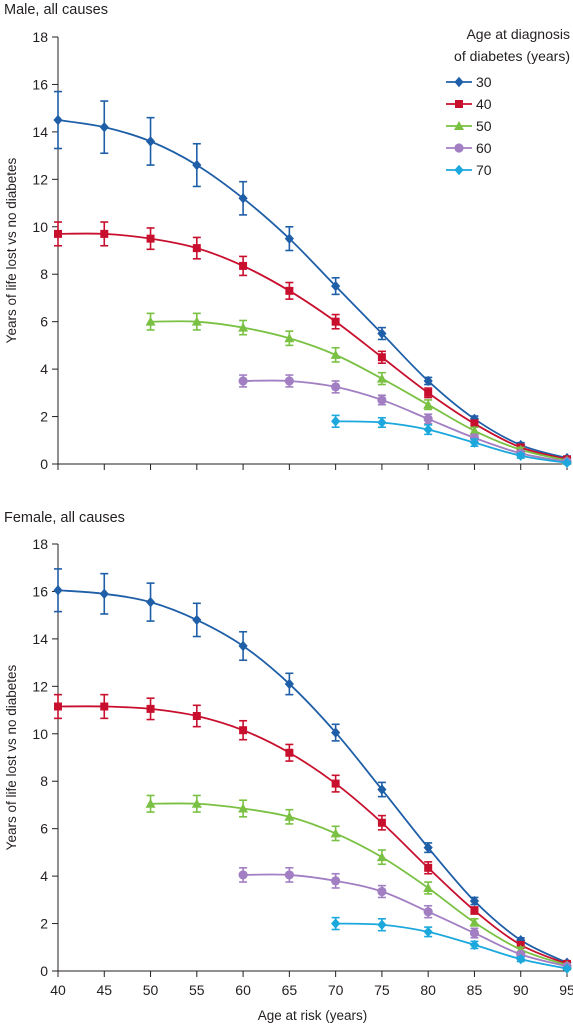 The image size is (573, 1024). What do you see at coordinates (243, 990) in the screenshot?
I see `x-tick-label: 60` at bounding box center [243, 990].